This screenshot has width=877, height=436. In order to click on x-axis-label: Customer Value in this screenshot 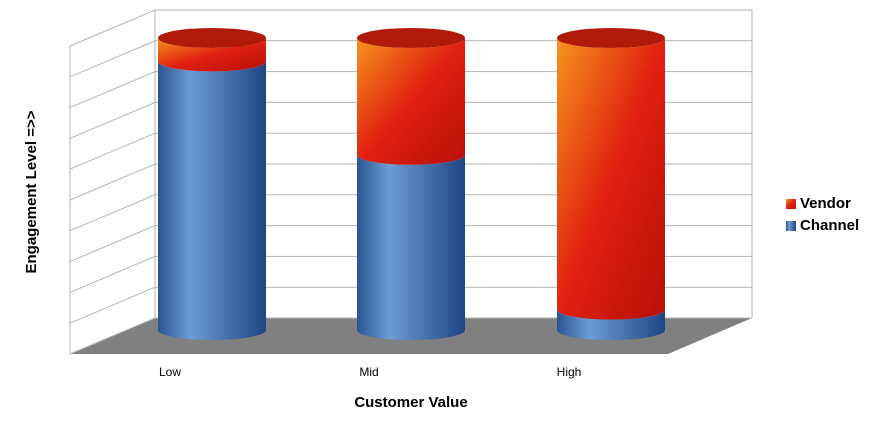, I will do `click(410, 402)`.